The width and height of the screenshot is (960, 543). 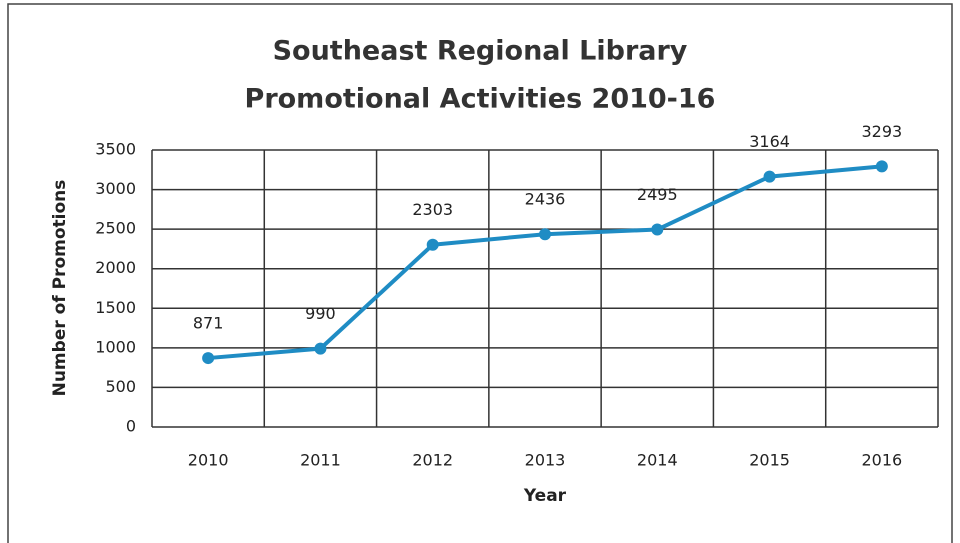 I want to click on data-label: 2436, so click(x=545, y=199).